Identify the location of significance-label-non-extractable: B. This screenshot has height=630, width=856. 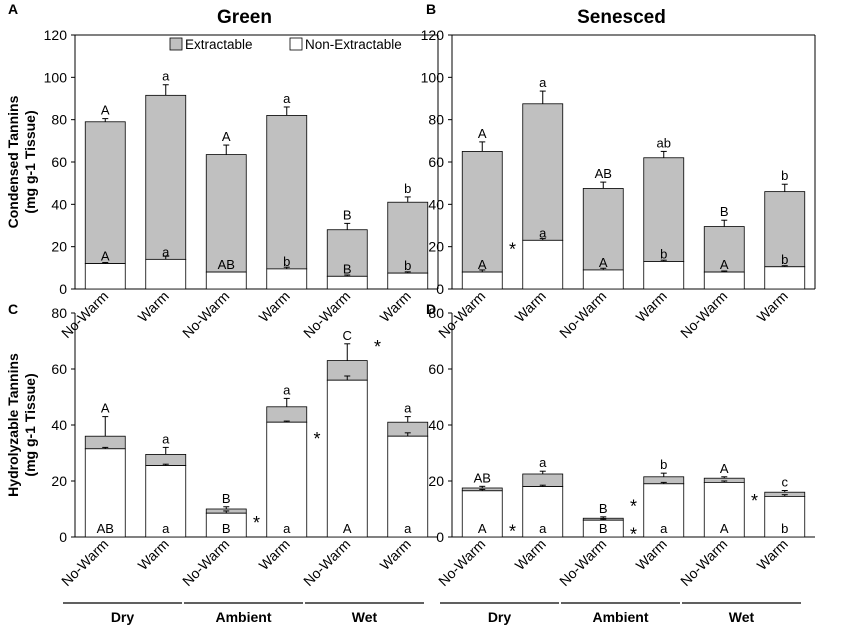
(226, 528).